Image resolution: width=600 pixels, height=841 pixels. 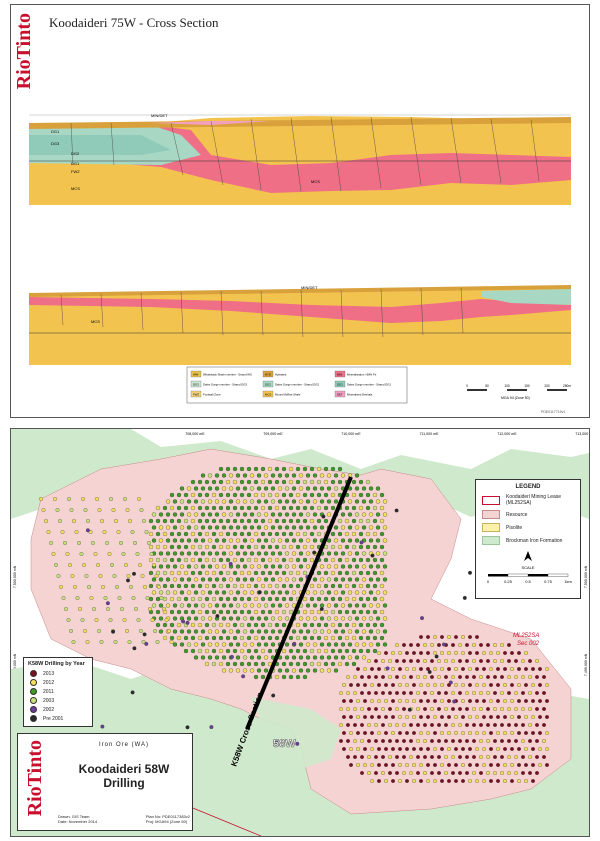 I want to click on xs-scale-tick: 100, so click(x=507, y=386).